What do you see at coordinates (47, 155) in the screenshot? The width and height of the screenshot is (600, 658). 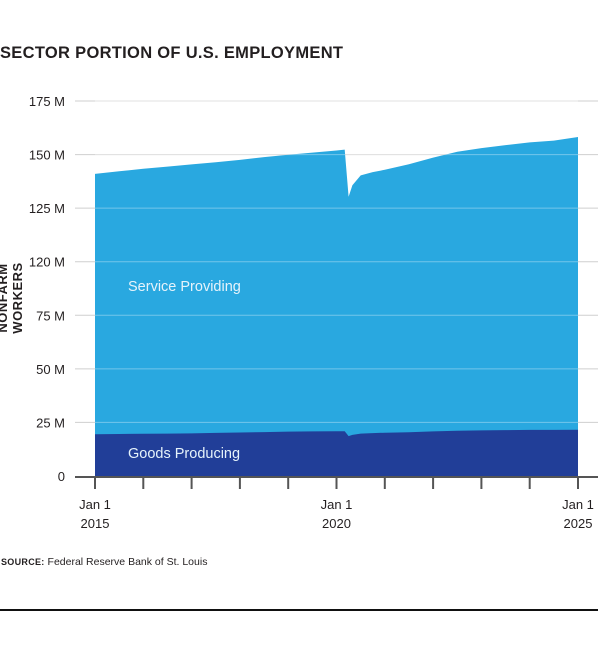 I see `y-tick-label: 150 M` at bounding box center [47, 155].